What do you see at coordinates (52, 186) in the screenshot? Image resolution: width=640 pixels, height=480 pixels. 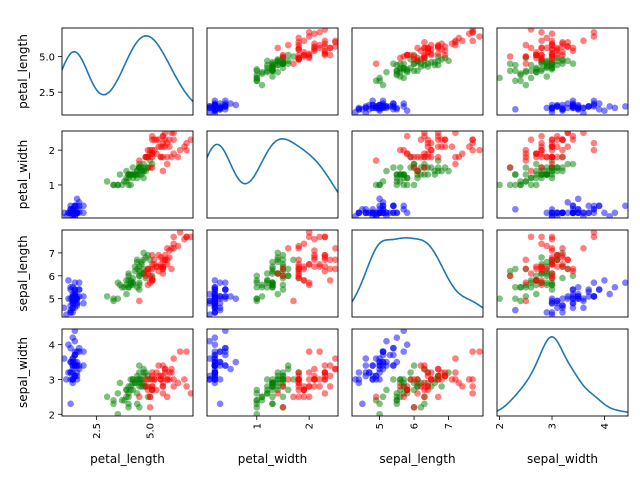 I see `y-tick-label-petal_width: 1` at bounding box center [52, 186].